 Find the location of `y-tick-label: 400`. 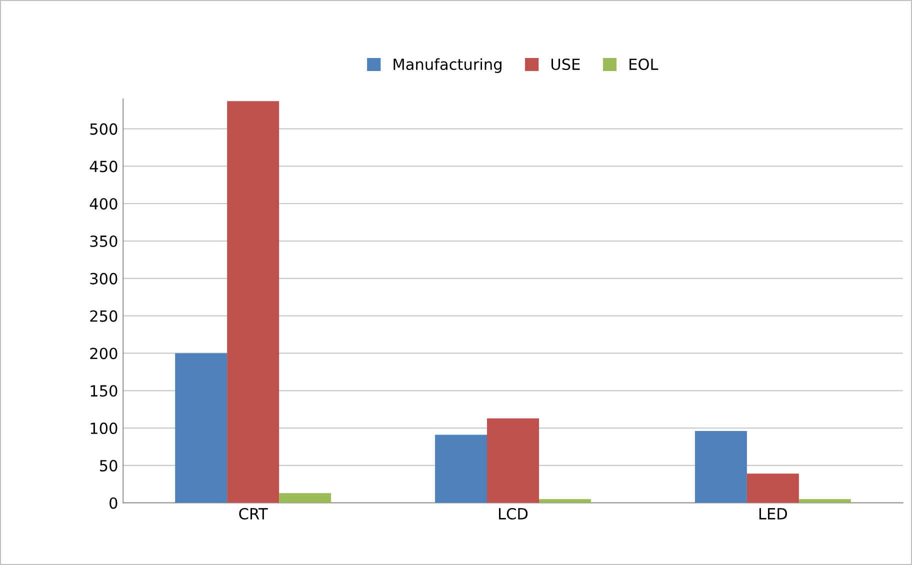

y-tick-label: 400 is located at coordinates (104, 204).